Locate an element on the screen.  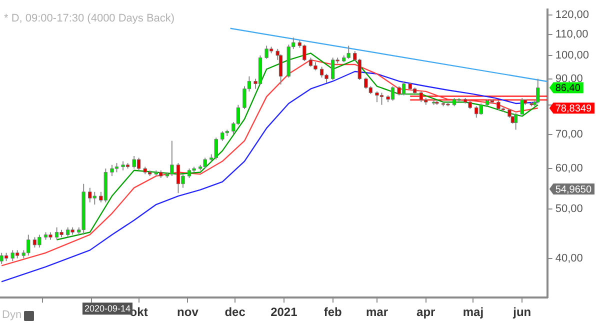
x-tick-label: apr is located at coordinates (426, 312).